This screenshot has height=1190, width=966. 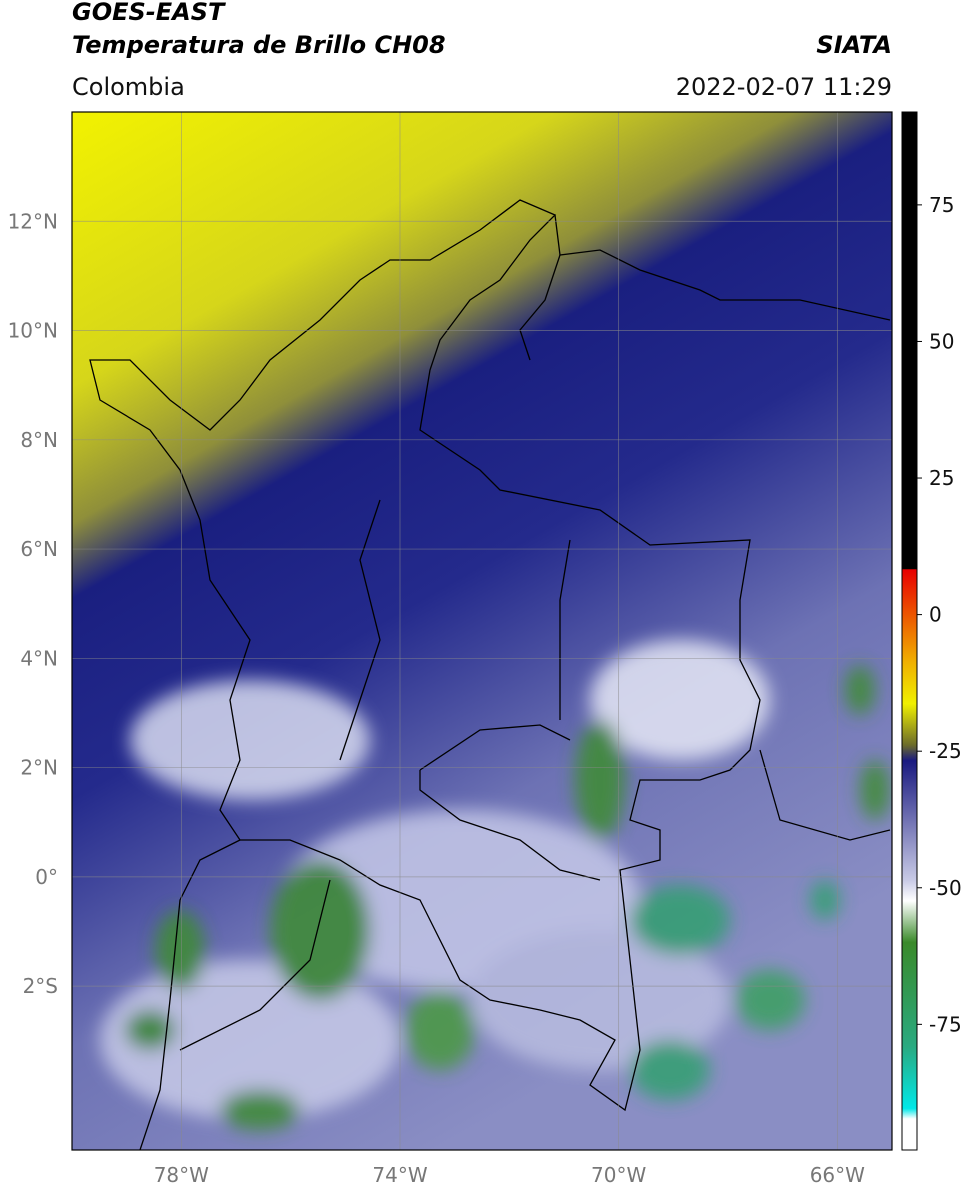 I want to click on lon-tick-label: 66°W, so click(x=837, y=1175).